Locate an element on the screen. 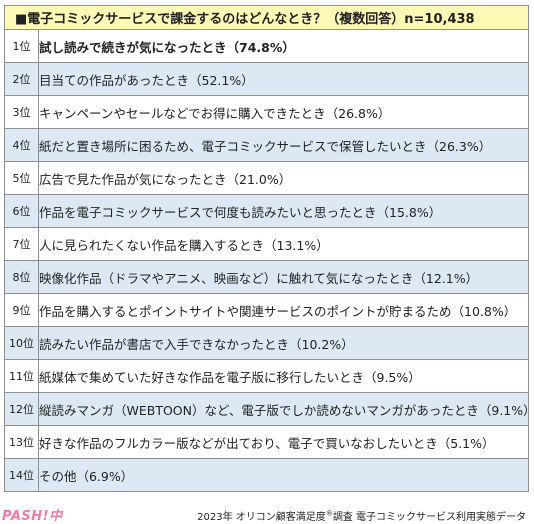 This screenshot has width=534, height=524. table-row: 6位 作品を電子コミックサービスで何度も読みたいと思ったとき（15.8%） is located at coordinates (266, 211).